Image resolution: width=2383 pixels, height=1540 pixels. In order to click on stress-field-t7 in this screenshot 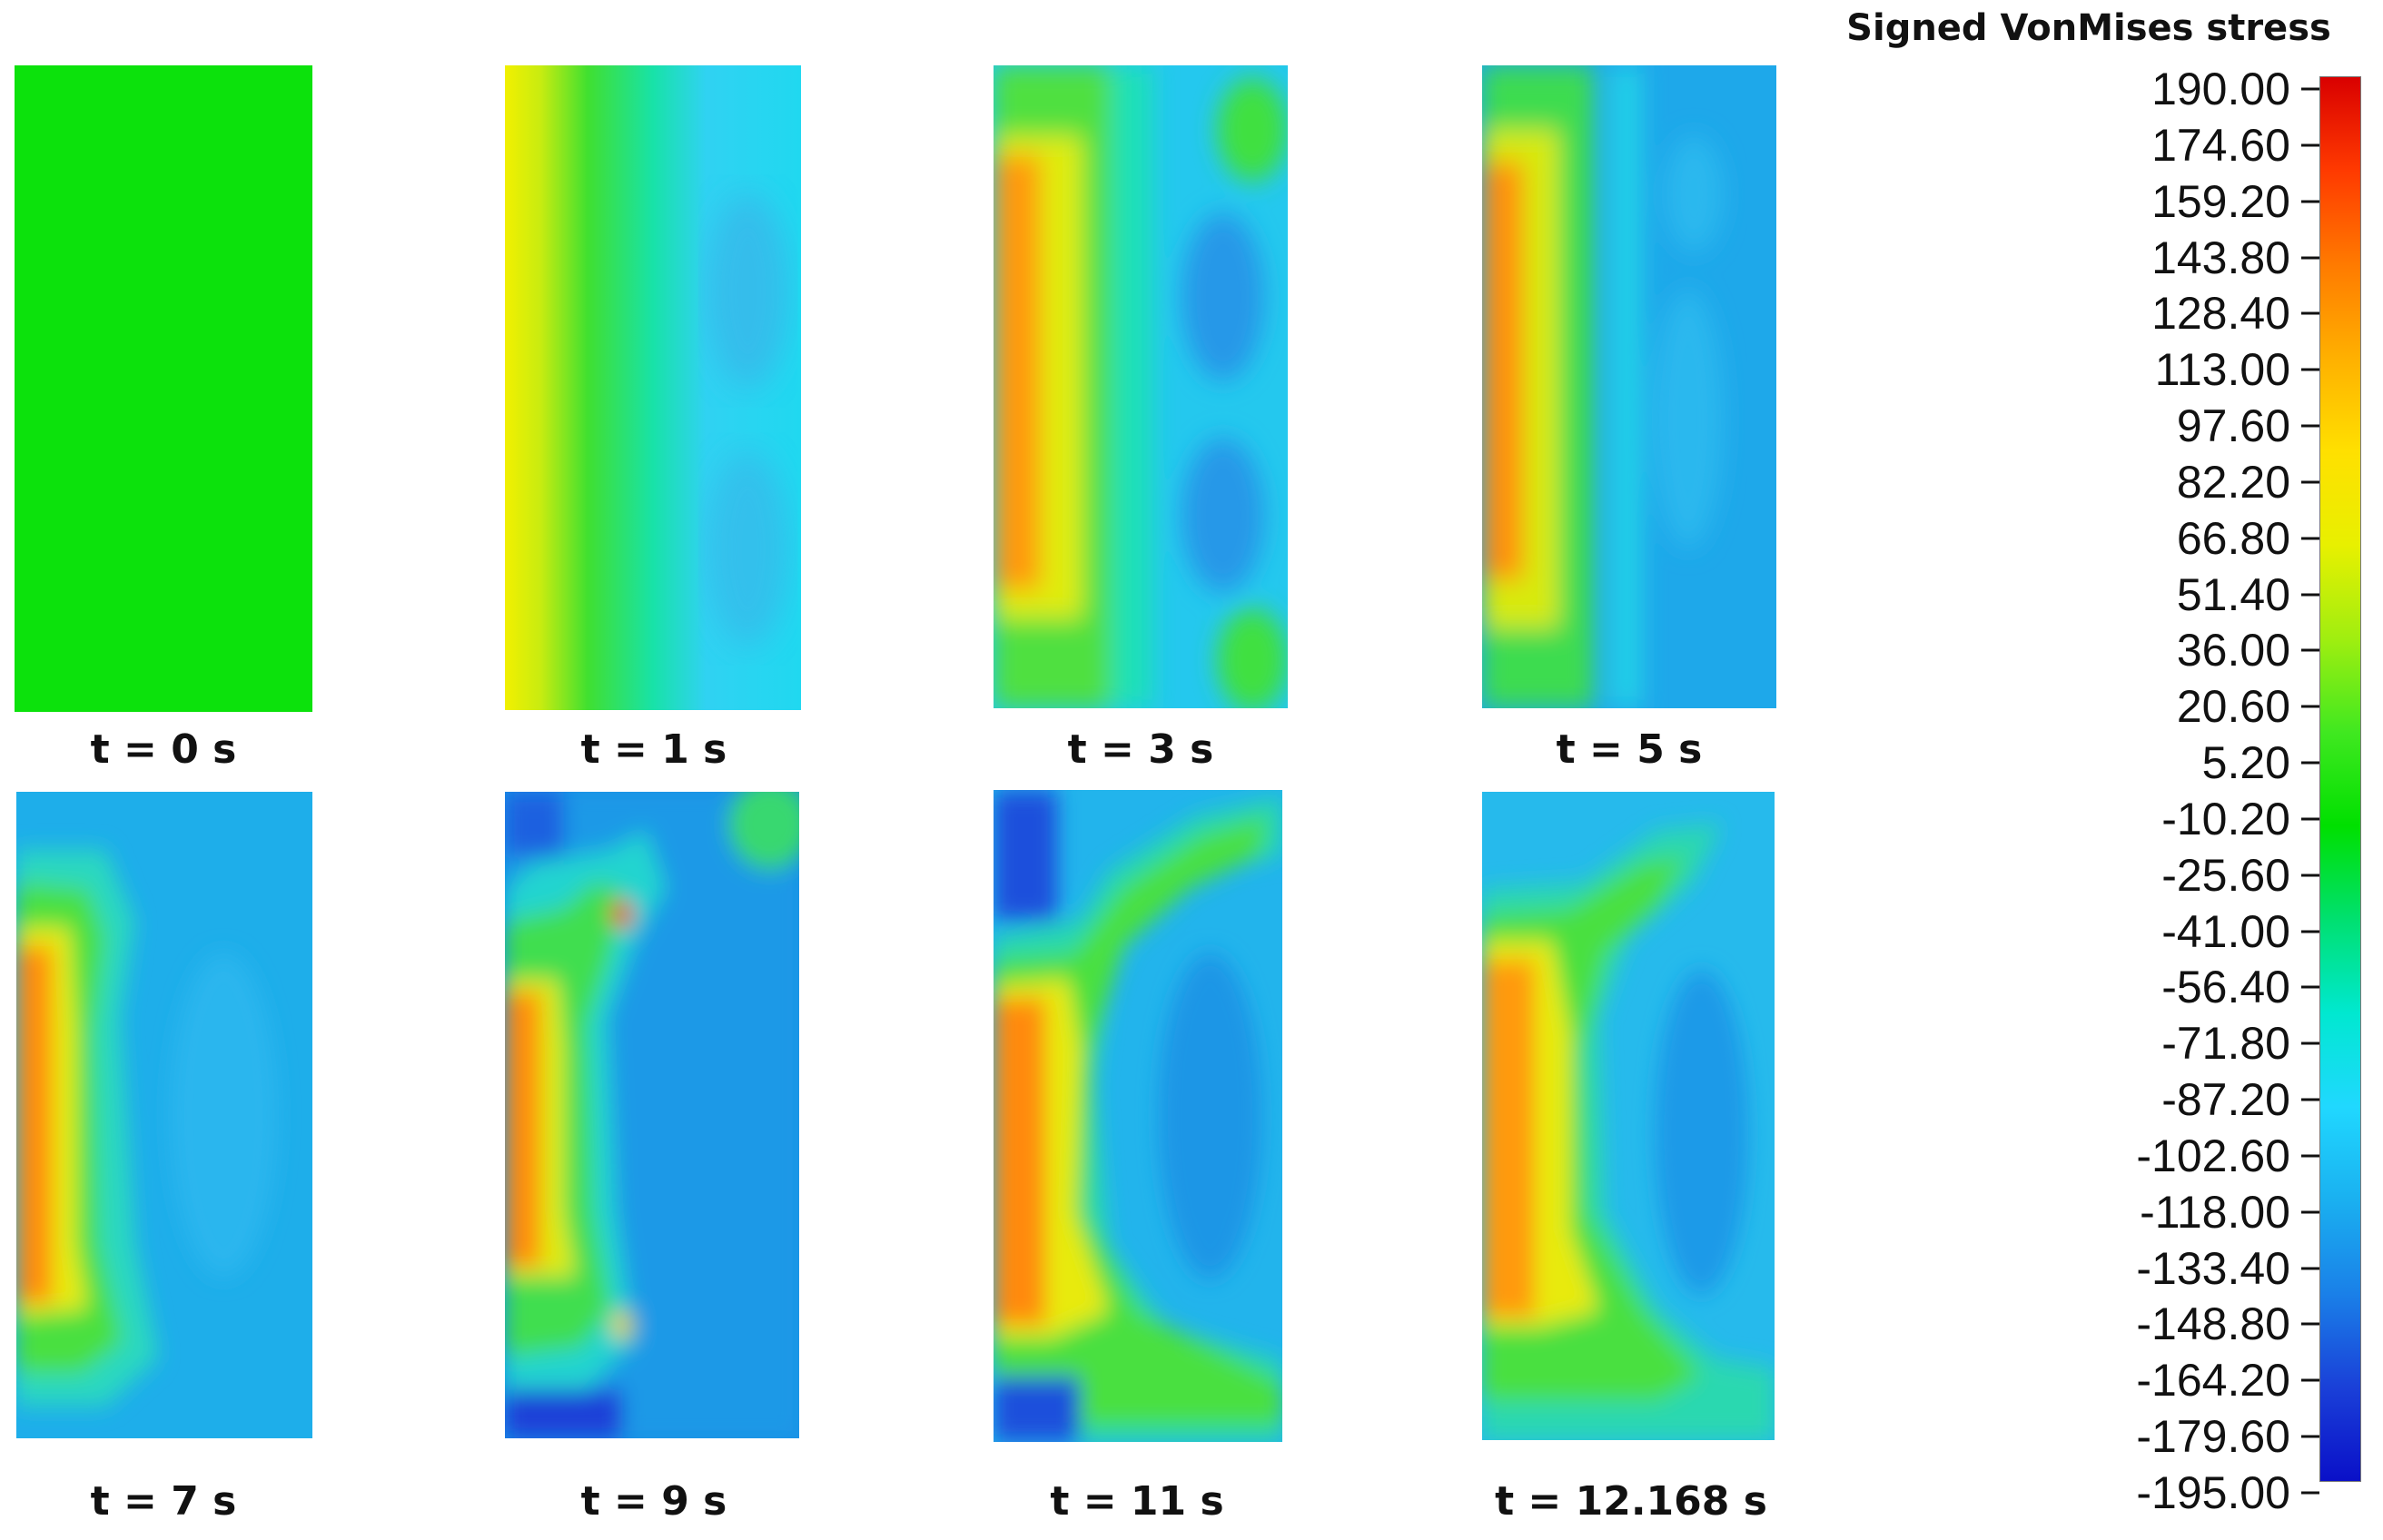, I will do `click(164, 1115)`.